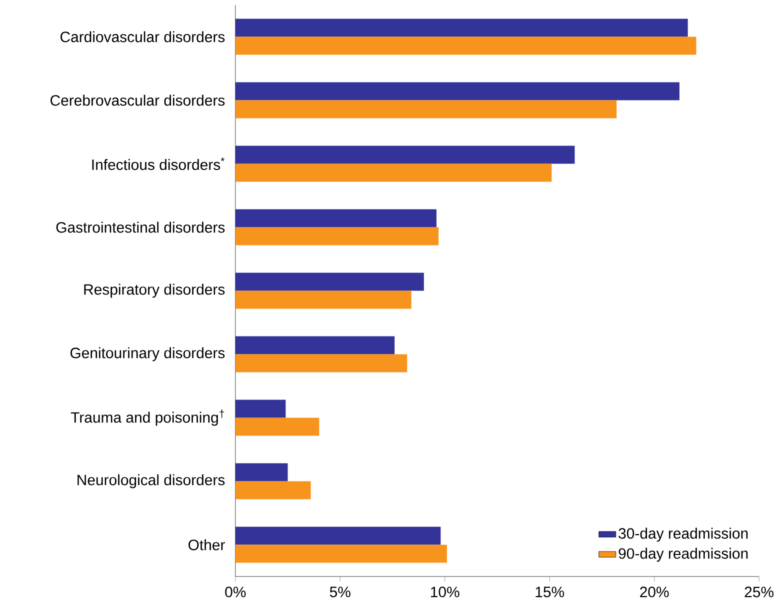 Image resolution: width=779 pixels, height=616 pixels. Describe the element at coordinates (158, 163) in the screenshot. I see `y-tick-label: Infectious disorders$^{*}$` at that location.